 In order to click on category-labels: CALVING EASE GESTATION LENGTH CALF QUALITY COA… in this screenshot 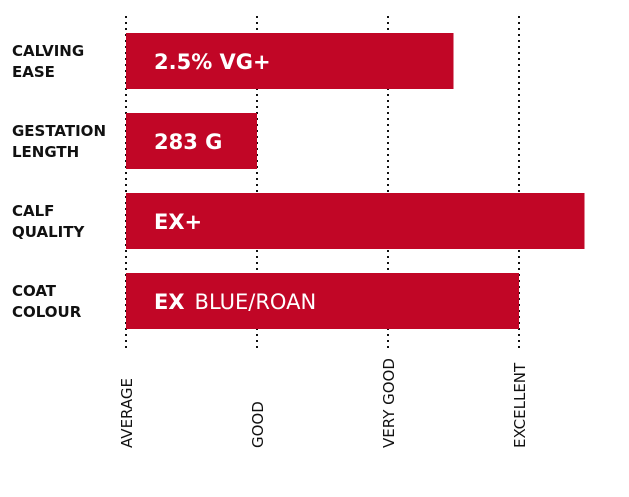, I will do `click(59, 181)`.